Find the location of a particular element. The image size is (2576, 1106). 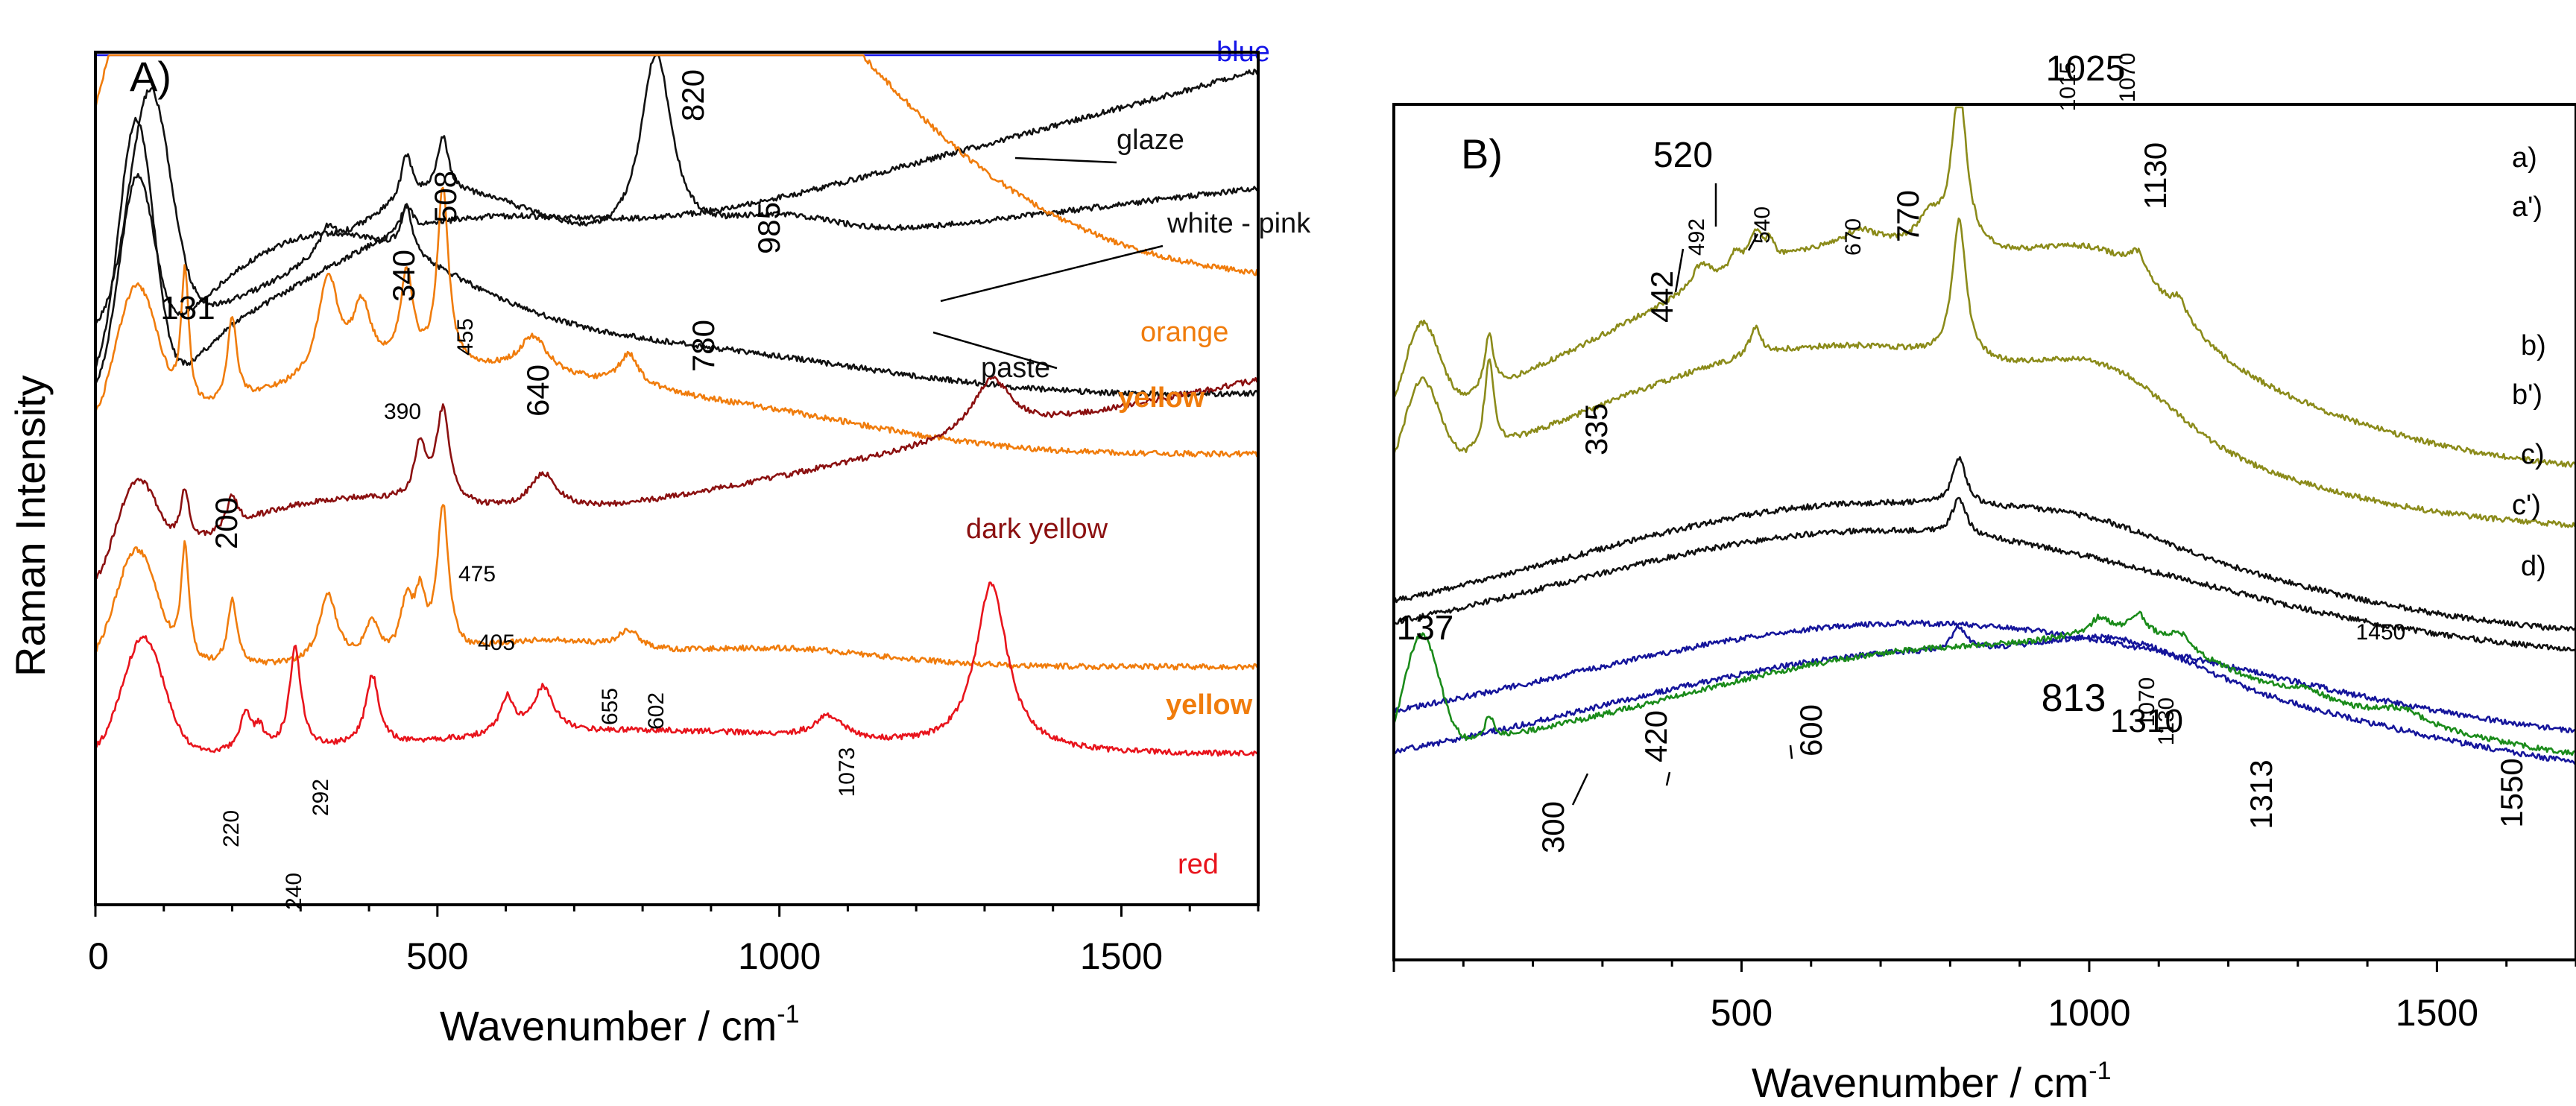

spectrum-a-glaze is located at coordinates (677, 218).